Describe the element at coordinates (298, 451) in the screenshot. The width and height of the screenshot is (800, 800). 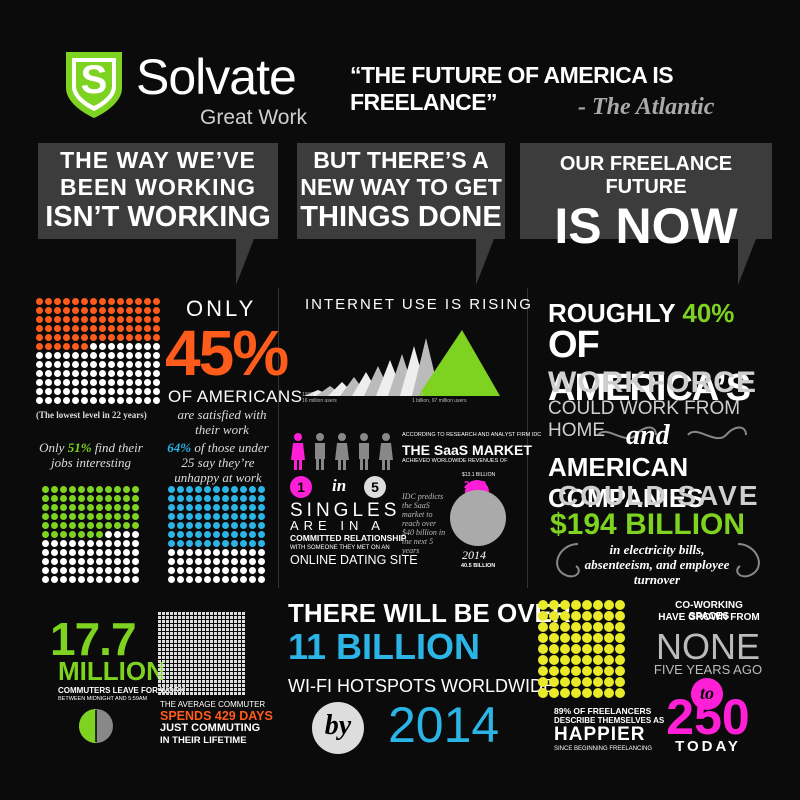
I see `person-icon-highlighted` at that location.